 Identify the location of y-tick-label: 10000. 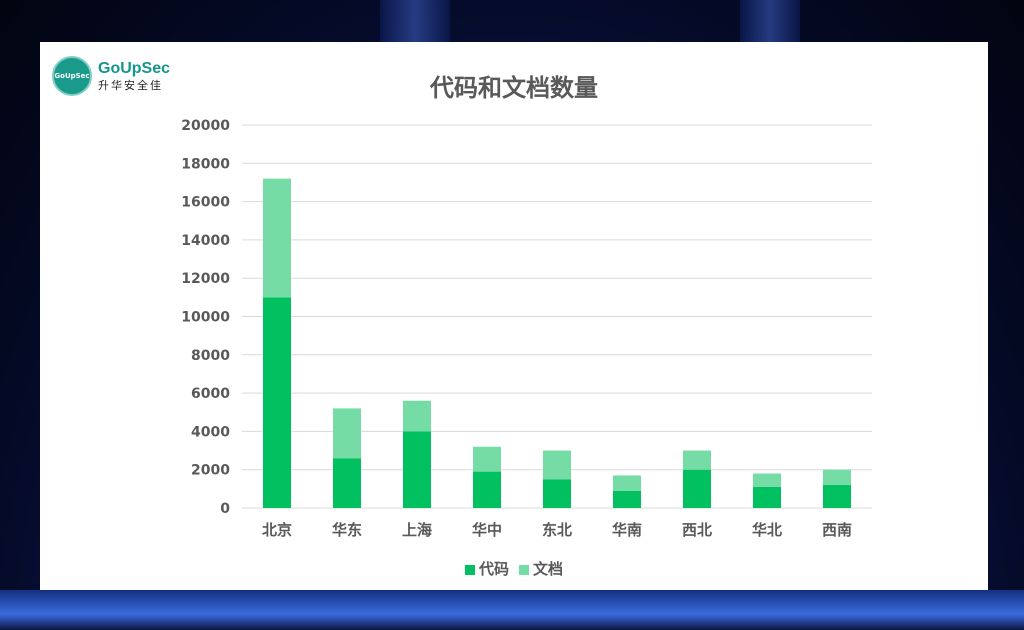
(205, 318).